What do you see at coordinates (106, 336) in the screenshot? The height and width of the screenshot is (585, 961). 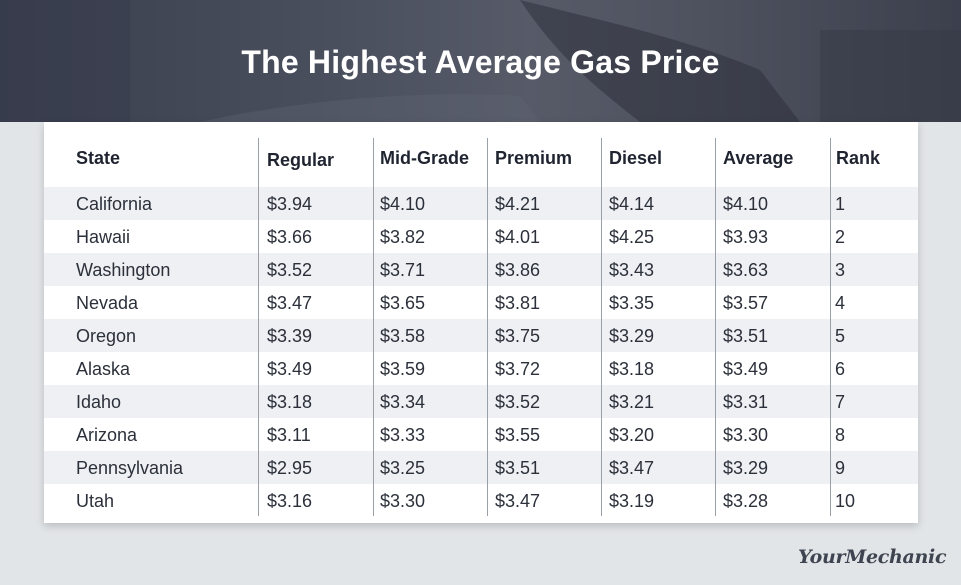 I see `cell-state: Oregon` at bounding box center [106, 336].